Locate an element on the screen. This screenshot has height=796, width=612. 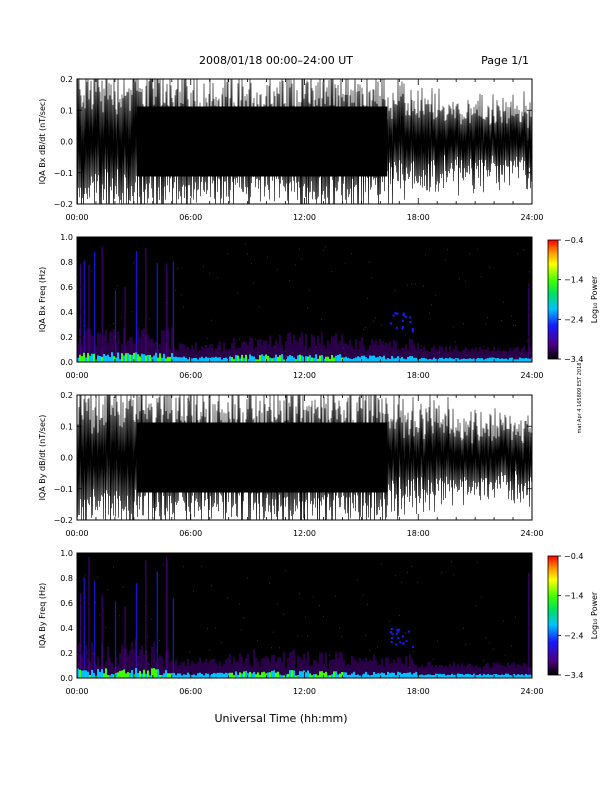
x-axis-label: Universal Time (hh:mm) is located at coordinates (281, 718).